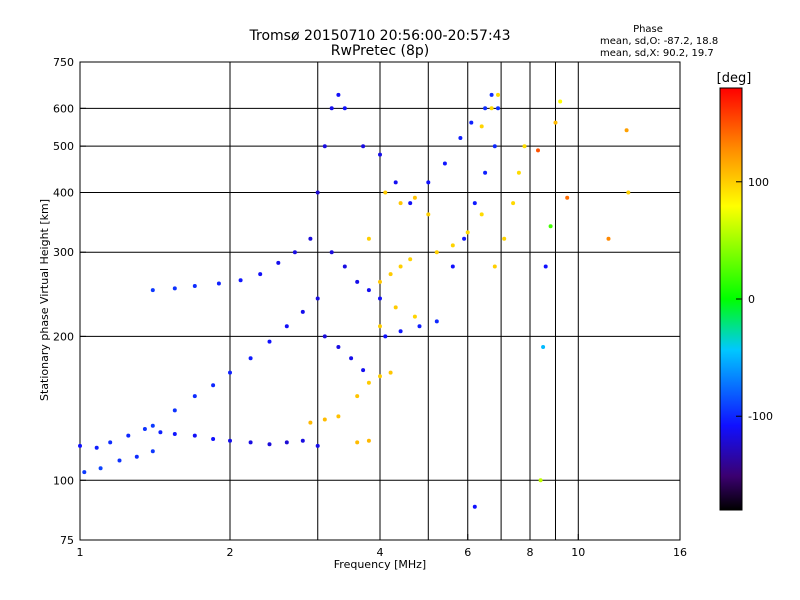 The image size is (800, 600). I want to click on y-tick-label: 300, so click(63, 252).